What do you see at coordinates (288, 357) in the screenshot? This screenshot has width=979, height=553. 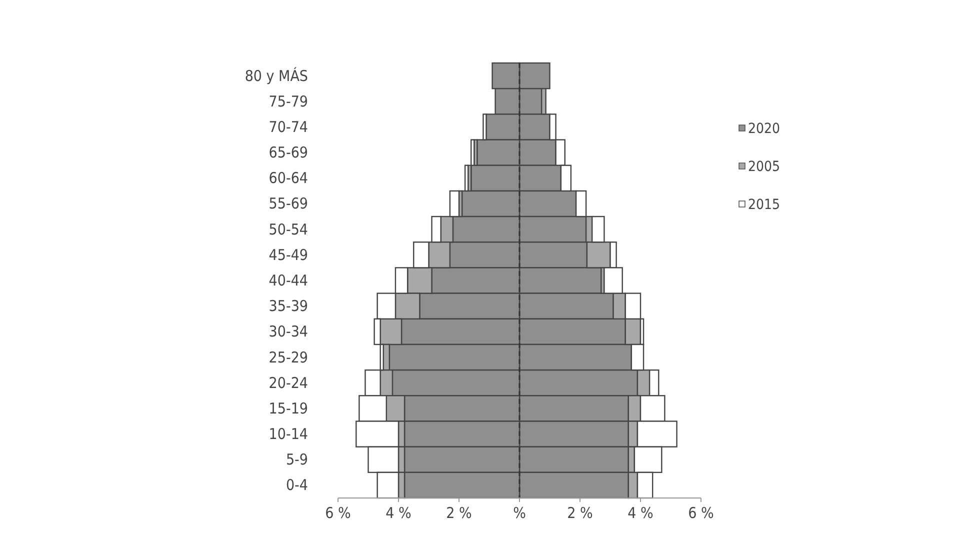 I see `y-tick-label: 25-29` at bounding box center [288, 357].